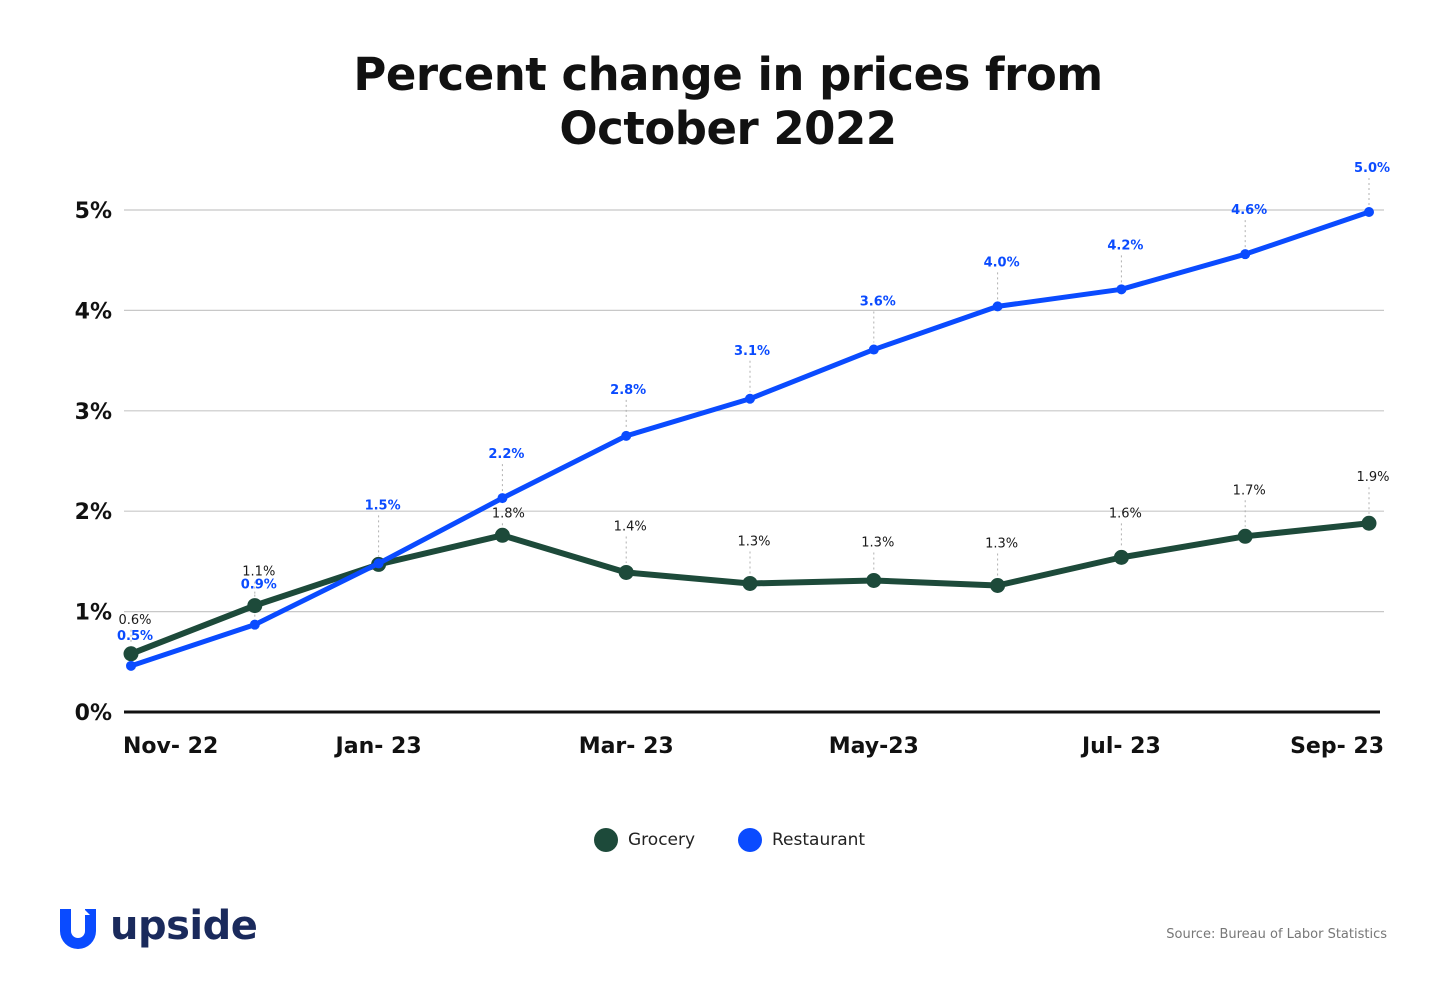 This screenshot has width=1456, height=990. Describe the element at coordinates (878, 302) in the screenshot. I see `restaurant-data-label: 3.6%` at that location.